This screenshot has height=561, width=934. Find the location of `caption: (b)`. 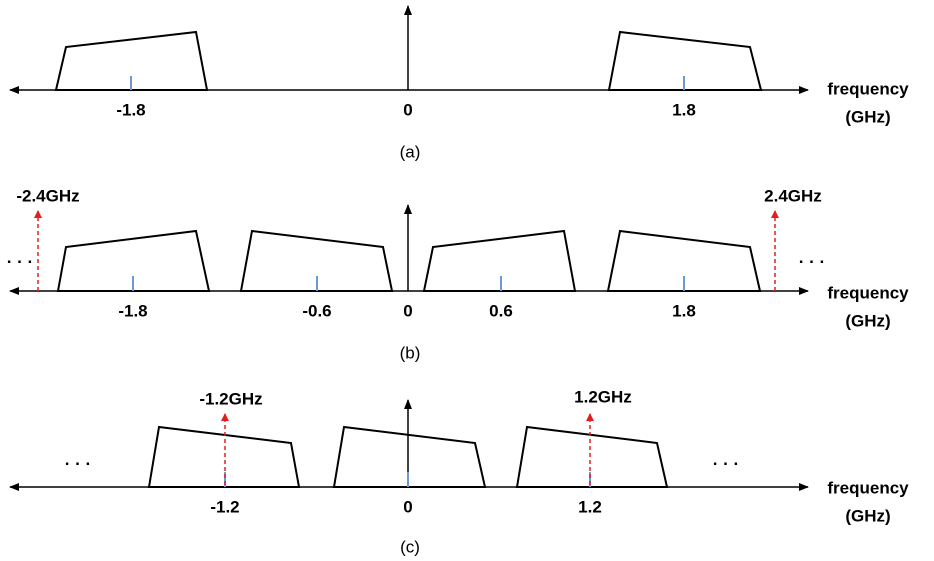

caption: (b) is located at coordinates (410, 352).